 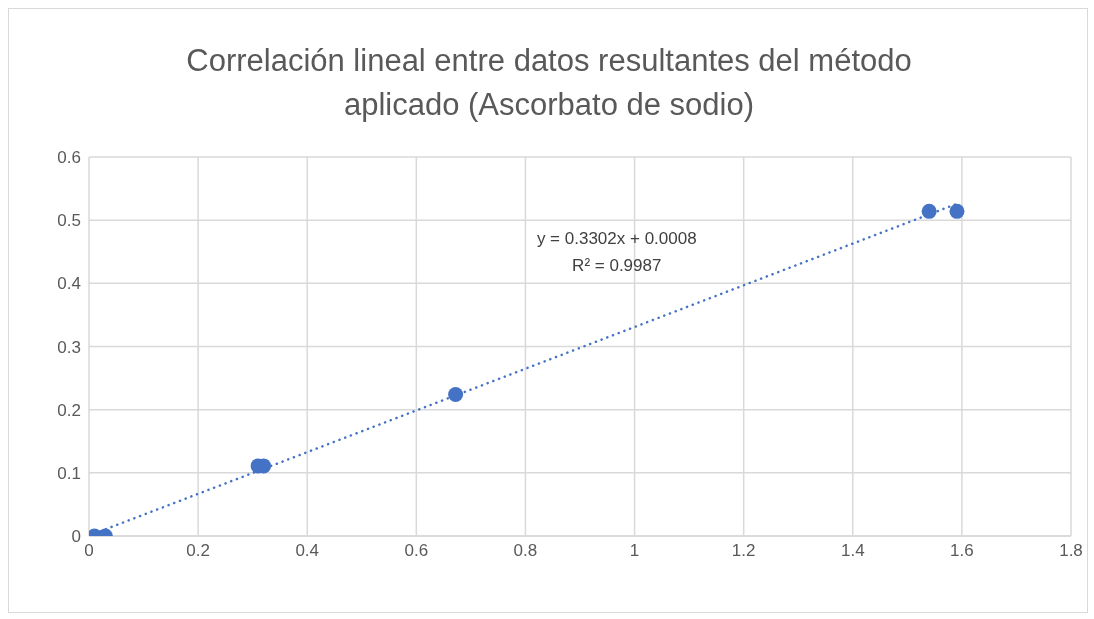 I want to click on y-tick-label: 0.5, so click(x=69, y=221).